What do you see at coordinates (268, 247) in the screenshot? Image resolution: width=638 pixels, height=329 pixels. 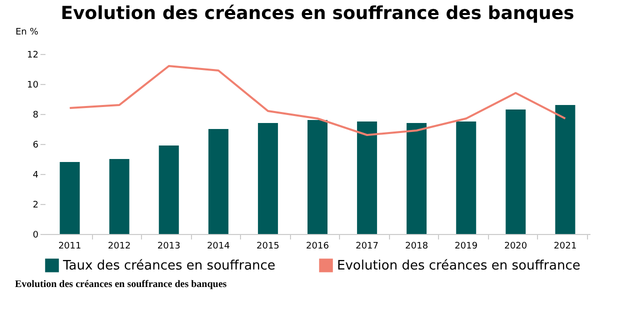 I see `x-tick-label: 2015` at bounding box center [268, 247].